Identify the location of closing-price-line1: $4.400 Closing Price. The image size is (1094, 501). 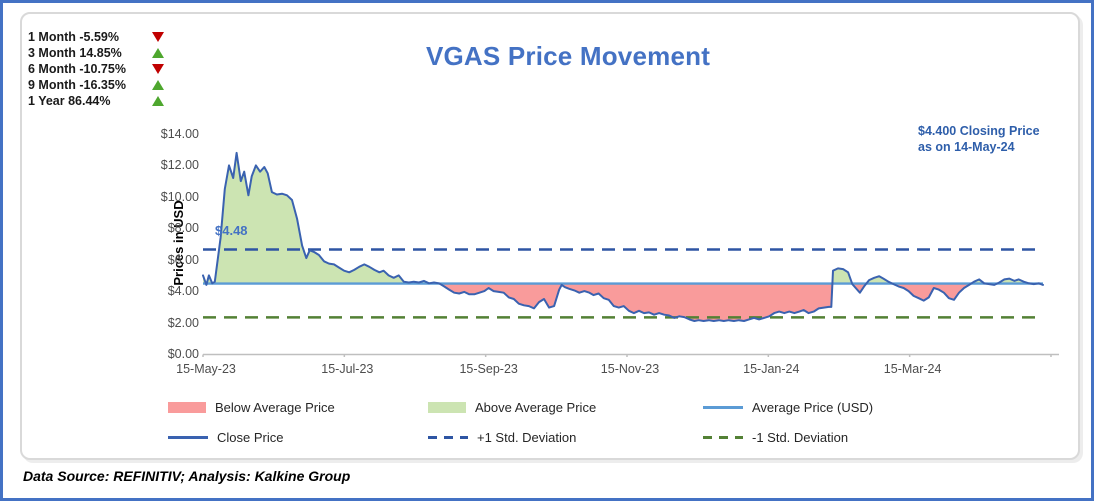
(979, 131).